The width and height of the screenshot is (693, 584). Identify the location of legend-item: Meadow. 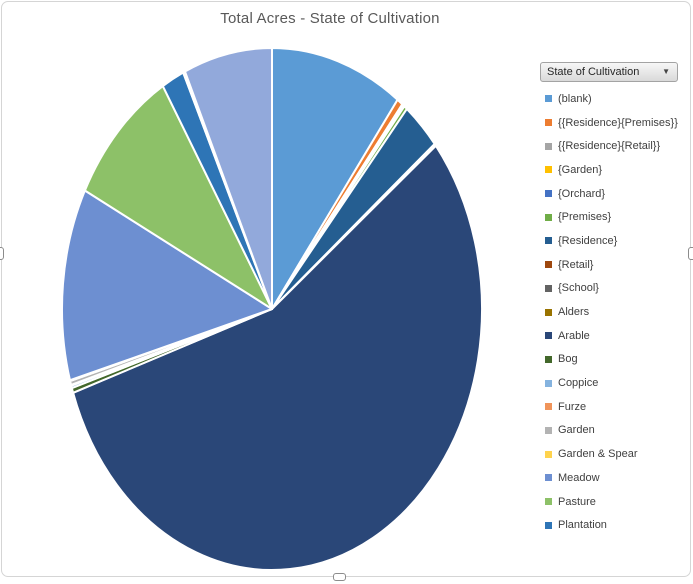
(615, 478).